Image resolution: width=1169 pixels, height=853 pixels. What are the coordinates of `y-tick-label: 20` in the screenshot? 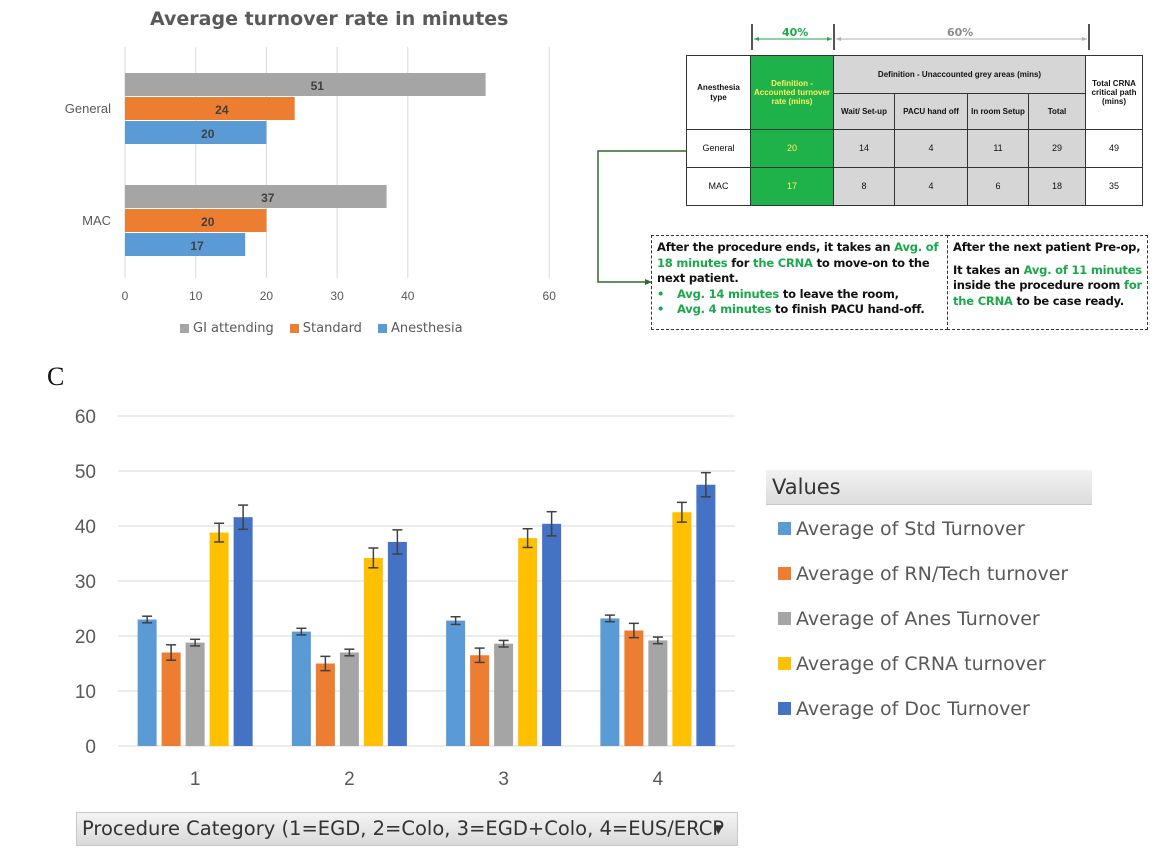 It's located at (85, 637).